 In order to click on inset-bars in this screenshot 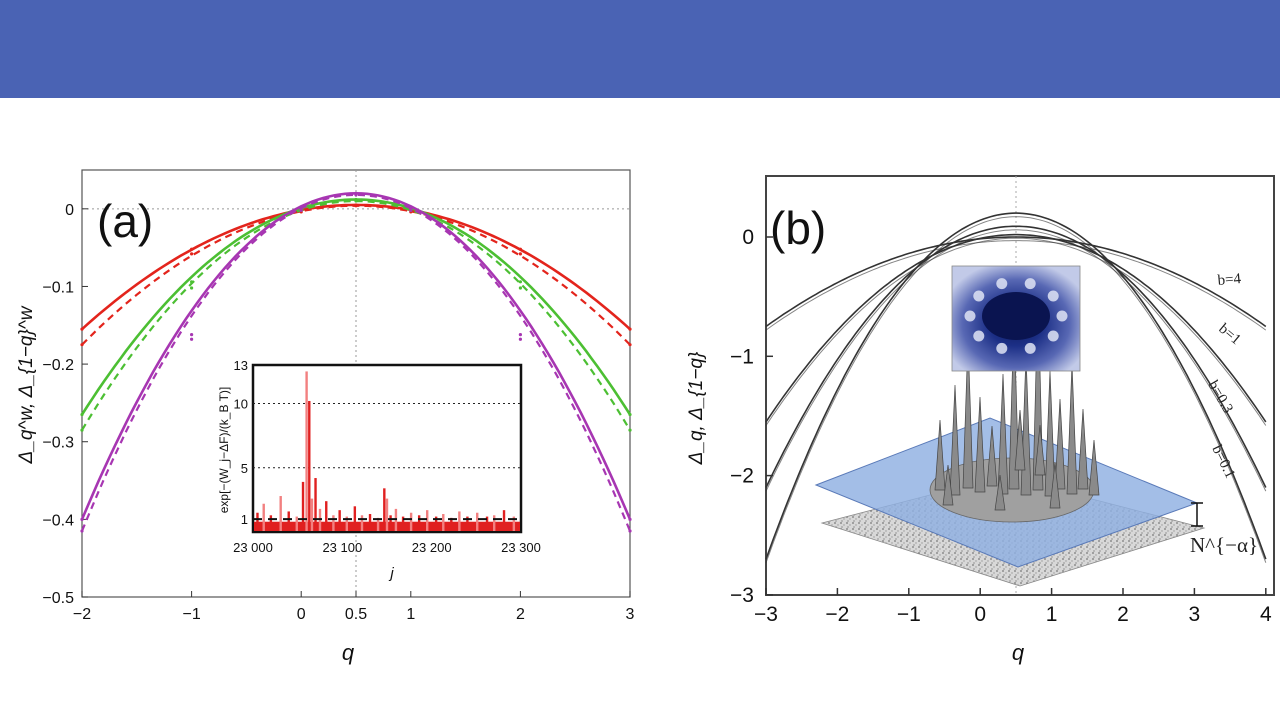, I will do `click(387, 451)`.